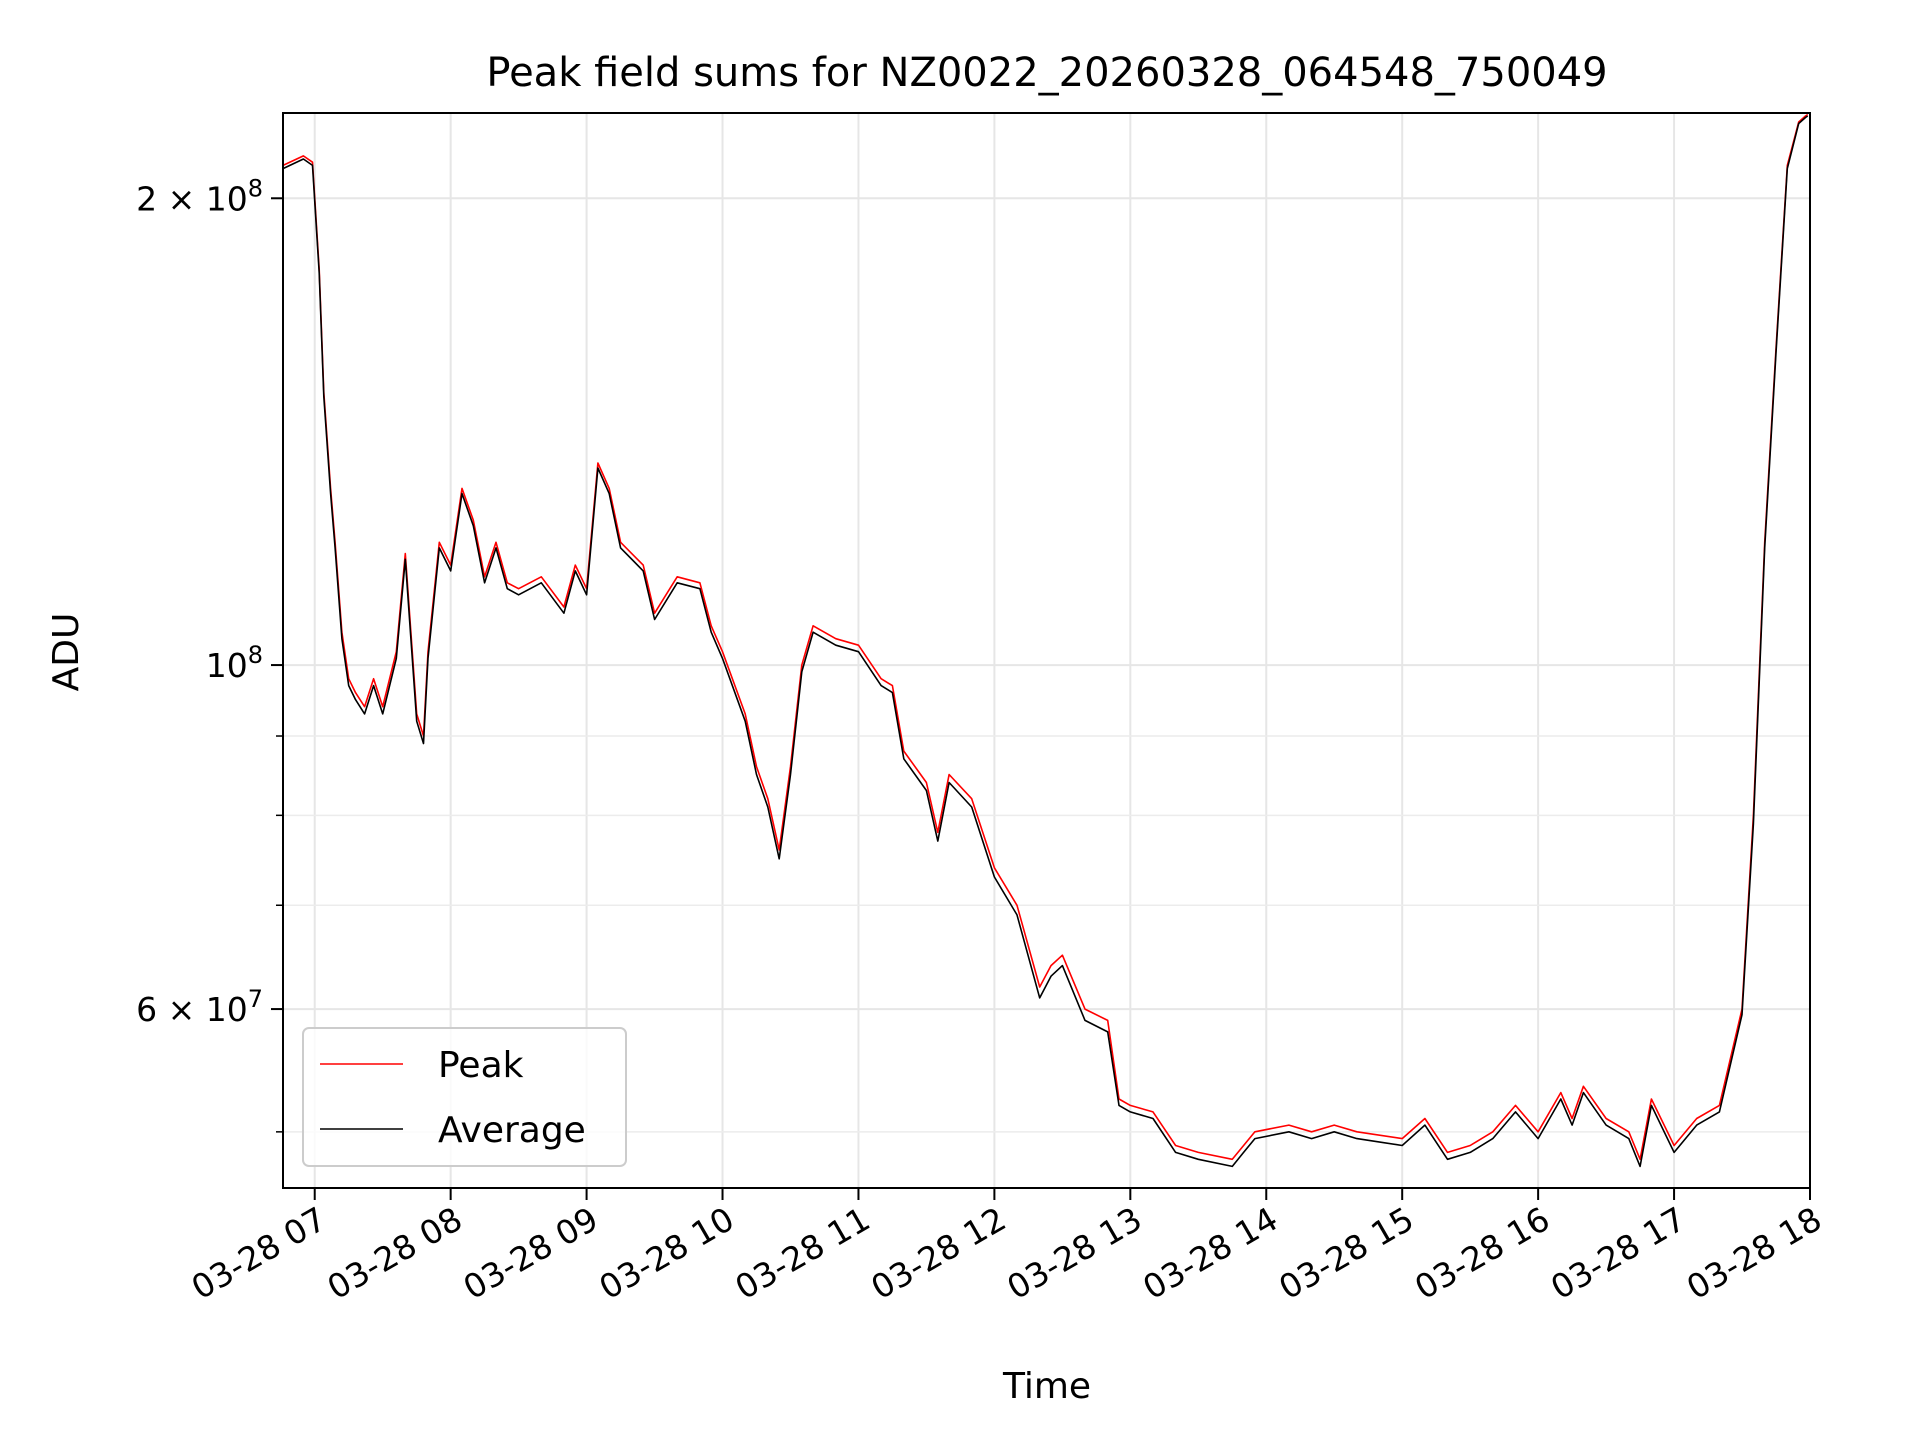 This screenshot has height=1440, width=1920. Describe the element at coordinates (1046, 1386) in the screenshot. I see `x-axis-label: Time` at that location.